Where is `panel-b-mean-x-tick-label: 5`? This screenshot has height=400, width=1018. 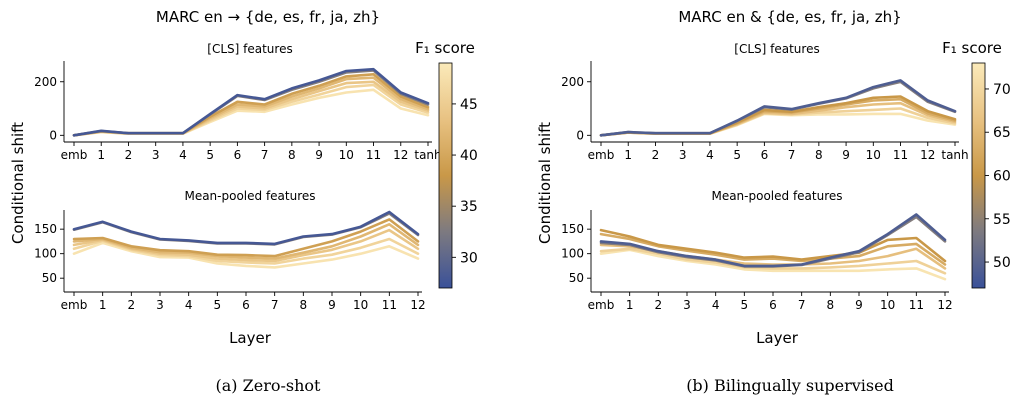 panel-b-mean-x-tick-label: 5 is located at coordinates (745, 305).